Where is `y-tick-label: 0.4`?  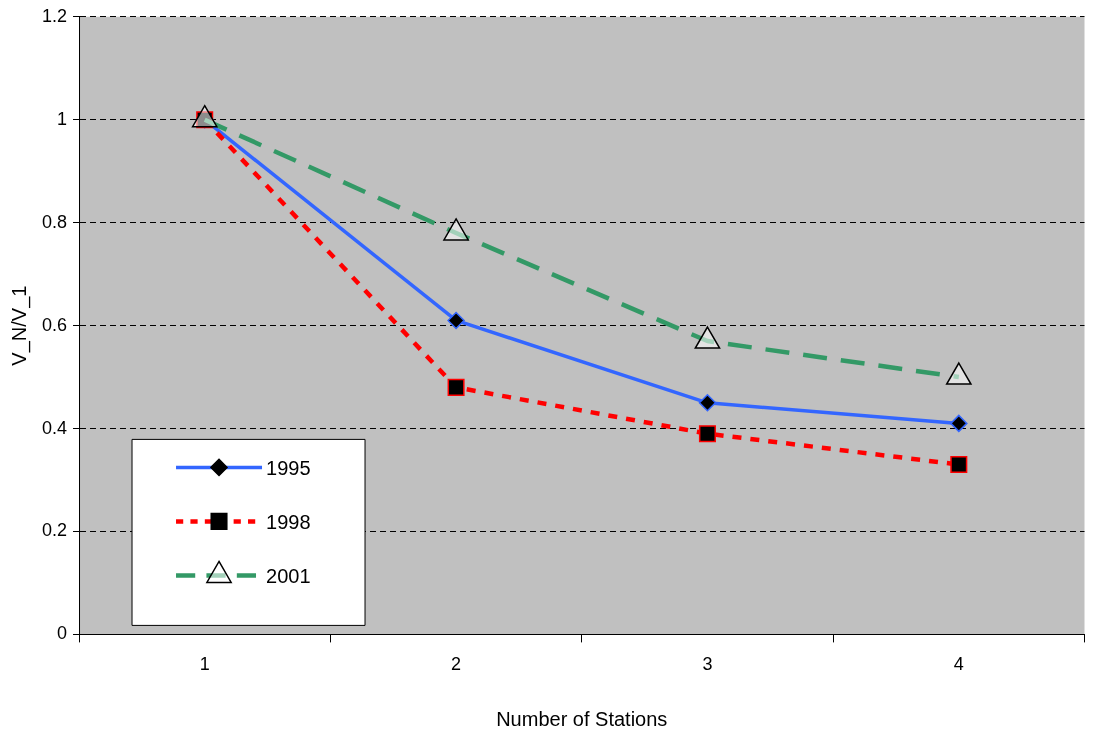
y-tick-label: 0.4 is located at coordinates (54, 427).